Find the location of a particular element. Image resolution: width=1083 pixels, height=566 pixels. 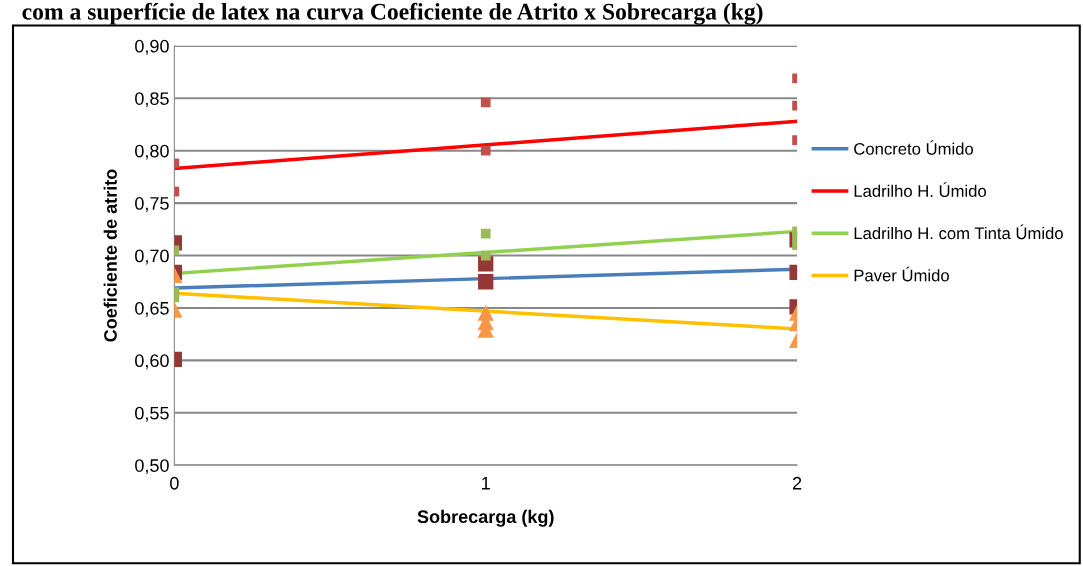

y-tick-label: 0,50 is located at coordinates (152, 467).